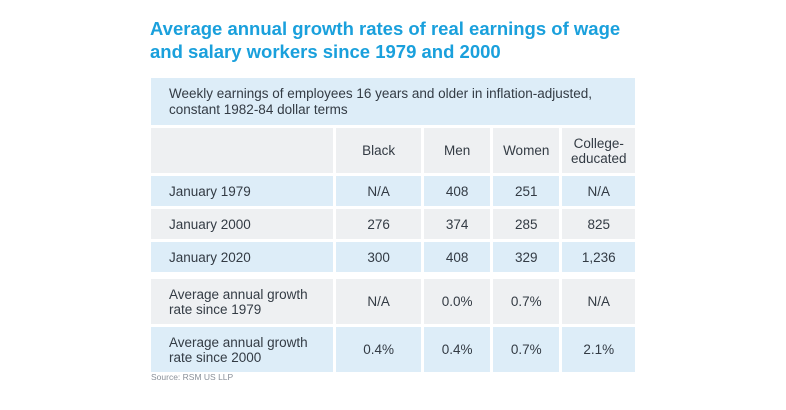 The height and width of the screenshot is (410, 786). I want to click on row-label: January 2000, so click(242, 224).